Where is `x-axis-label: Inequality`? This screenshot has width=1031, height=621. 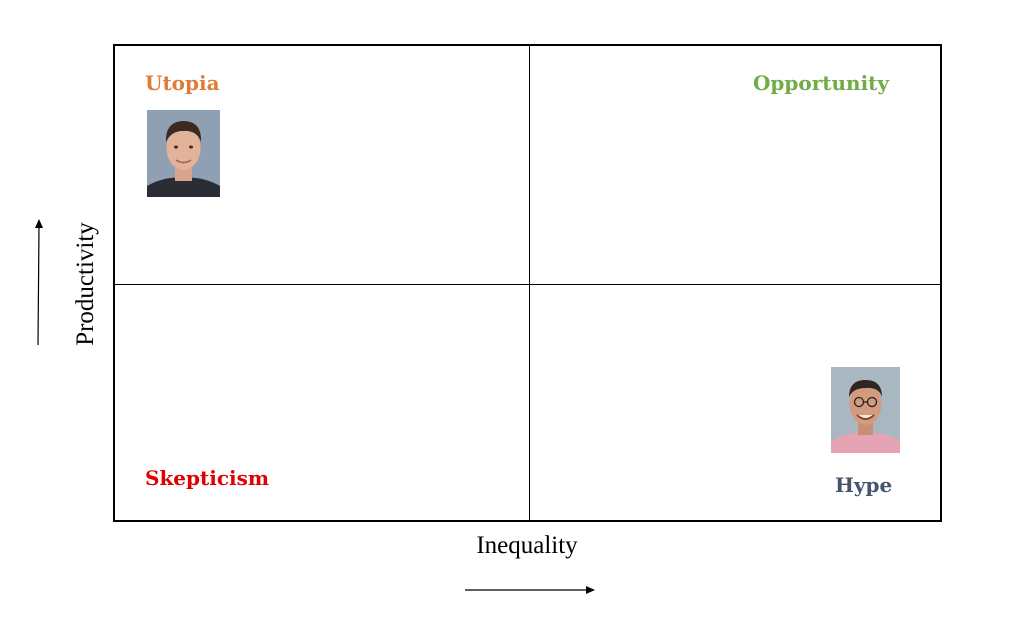 x-axis-label: Inequality is located at coordinates (527, 545).